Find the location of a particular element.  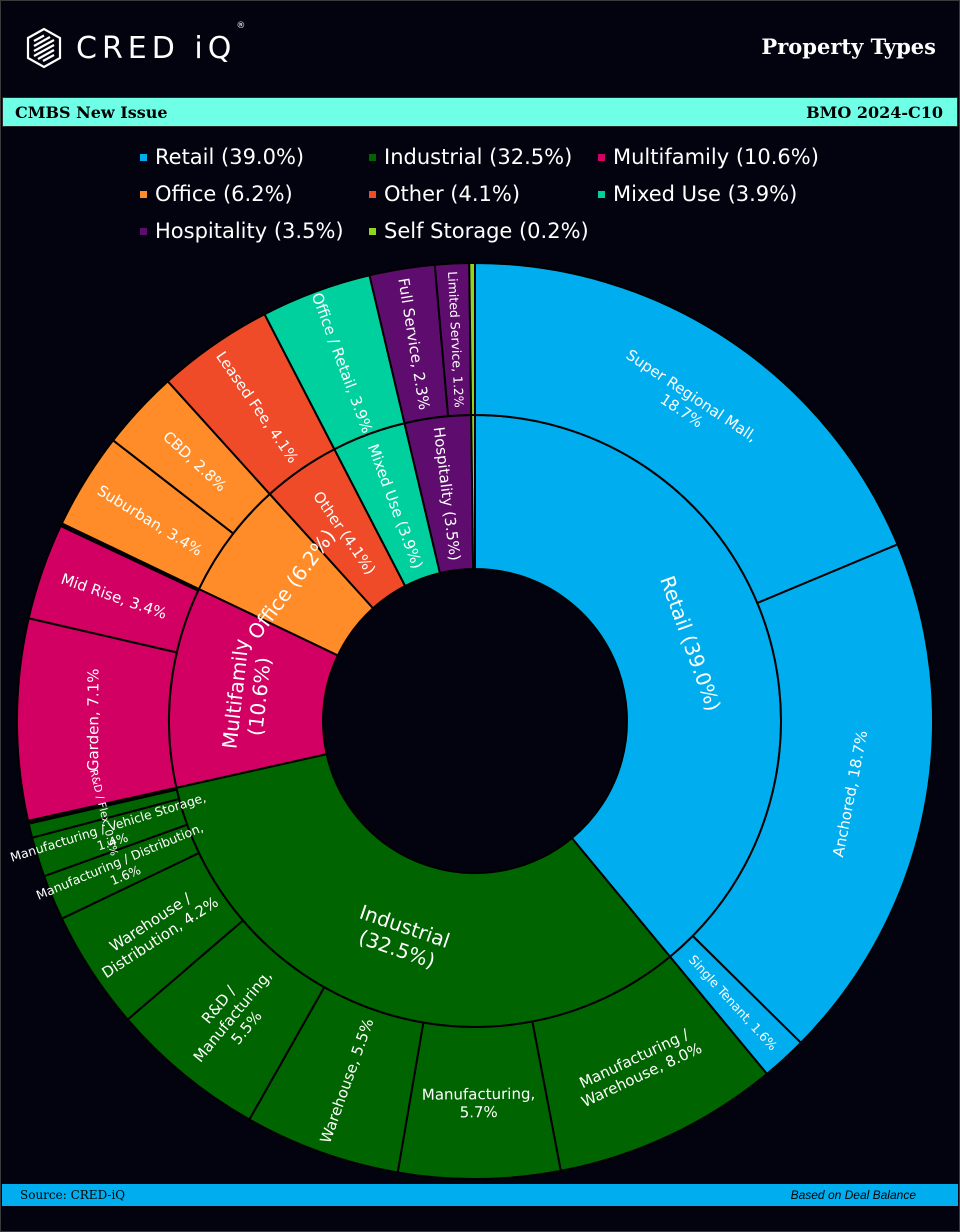

legend-item-self-storage: Self Storage (0.2%) is located at coordinates (479, 231).